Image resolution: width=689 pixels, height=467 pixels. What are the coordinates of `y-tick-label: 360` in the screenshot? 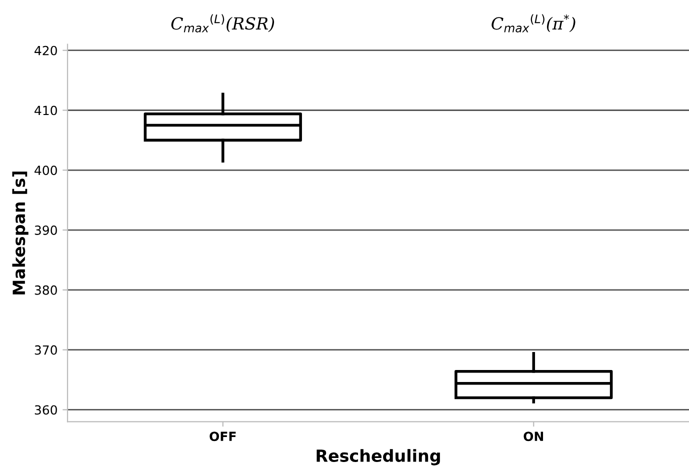 It's located at (45, 410).